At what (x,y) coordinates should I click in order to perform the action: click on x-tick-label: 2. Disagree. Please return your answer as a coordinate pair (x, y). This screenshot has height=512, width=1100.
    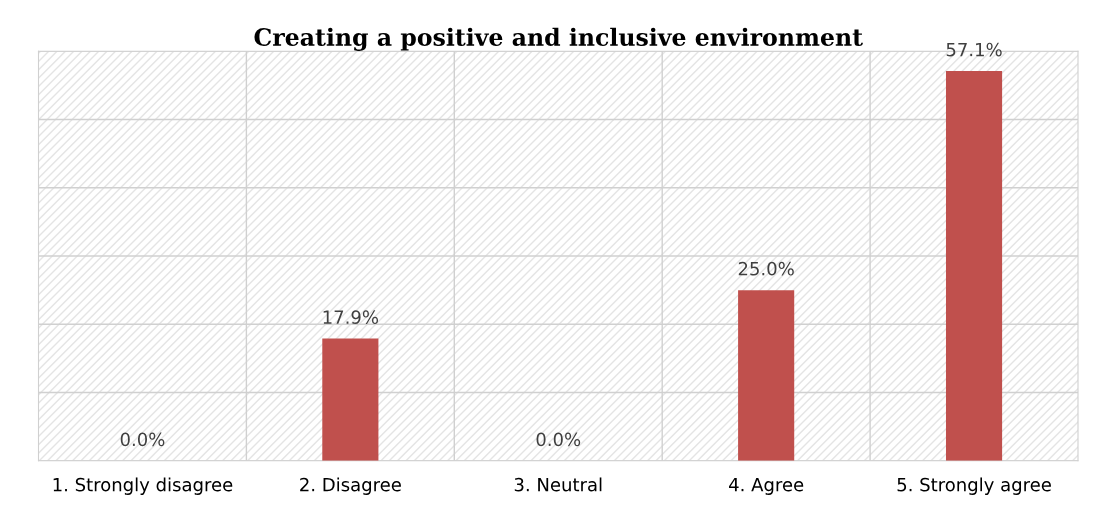
    Looking at the image, I should click on (350, 486).